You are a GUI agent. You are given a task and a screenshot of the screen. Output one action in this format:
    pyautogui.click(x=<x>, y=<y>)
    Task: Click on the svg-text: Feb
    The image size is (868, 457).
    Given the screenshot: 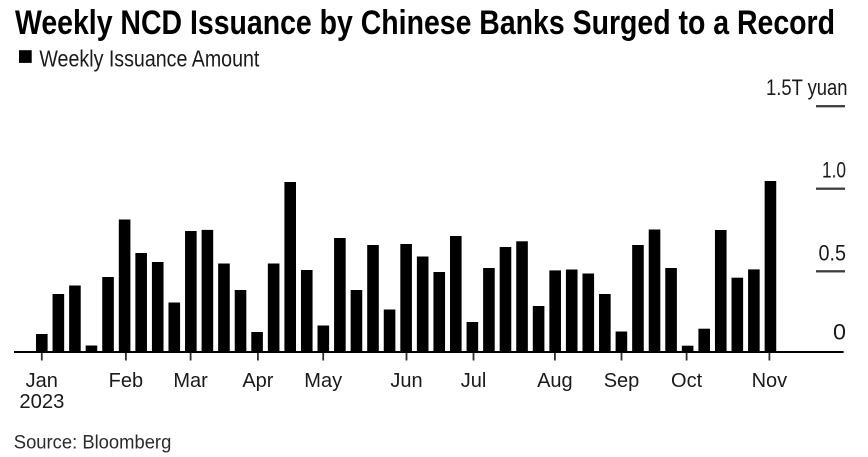 What is the action you would take?
    pyautogui.click(x=126, y=381)
    